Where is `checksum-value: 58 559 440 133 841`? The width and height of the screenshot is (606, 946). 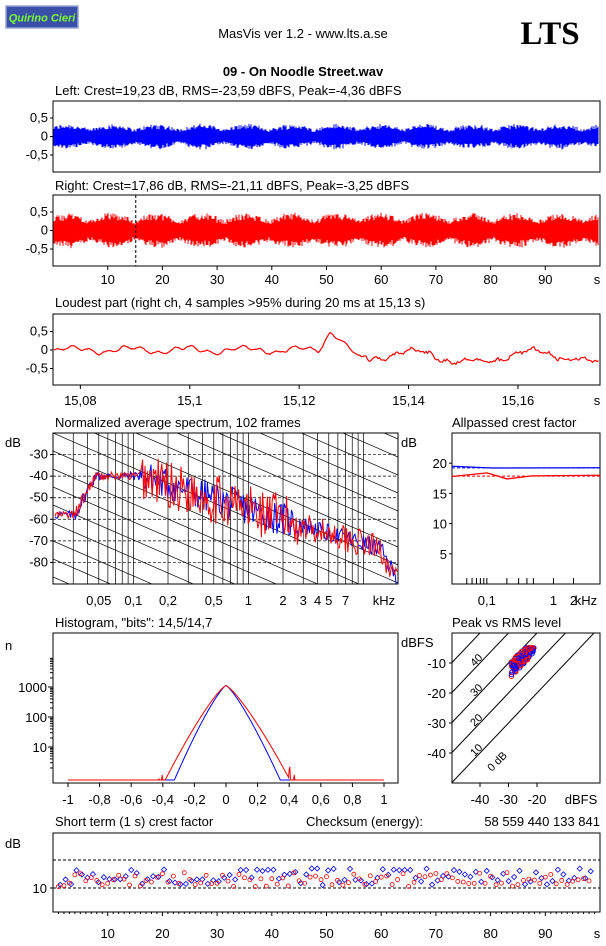
checksum-value: 58 559 440 133 841 is located at coordinates (542, 821).